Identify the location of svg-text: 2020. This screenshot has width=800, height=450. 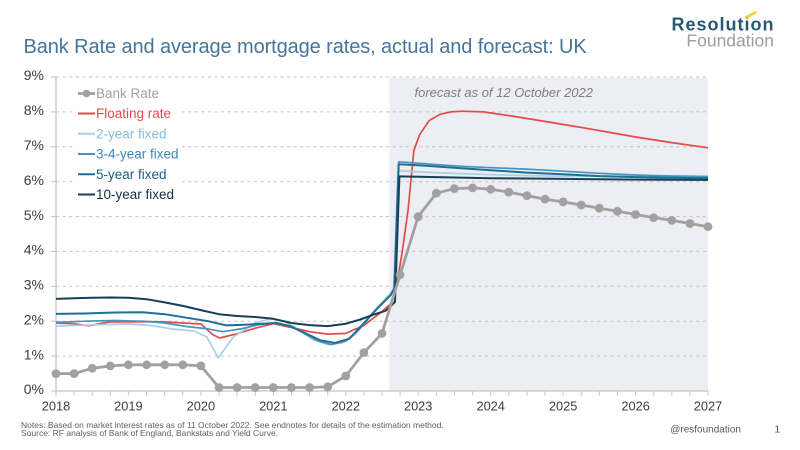
(201, 406).